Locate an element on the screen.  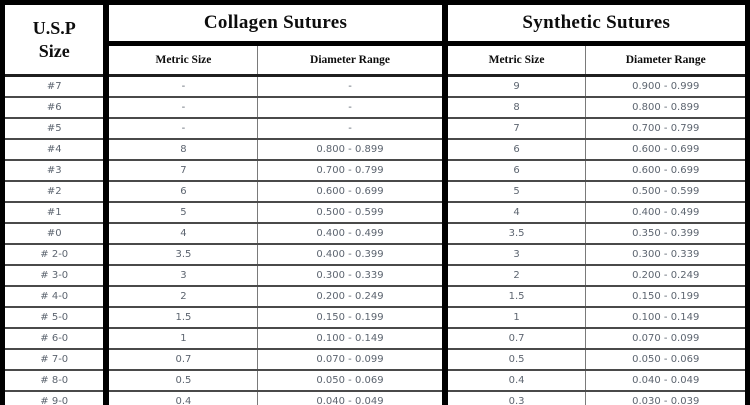
table-row: #0 4 0.400 - 0.499 3.5 0.350 - 0.399 is located at coordinates (375, 234).